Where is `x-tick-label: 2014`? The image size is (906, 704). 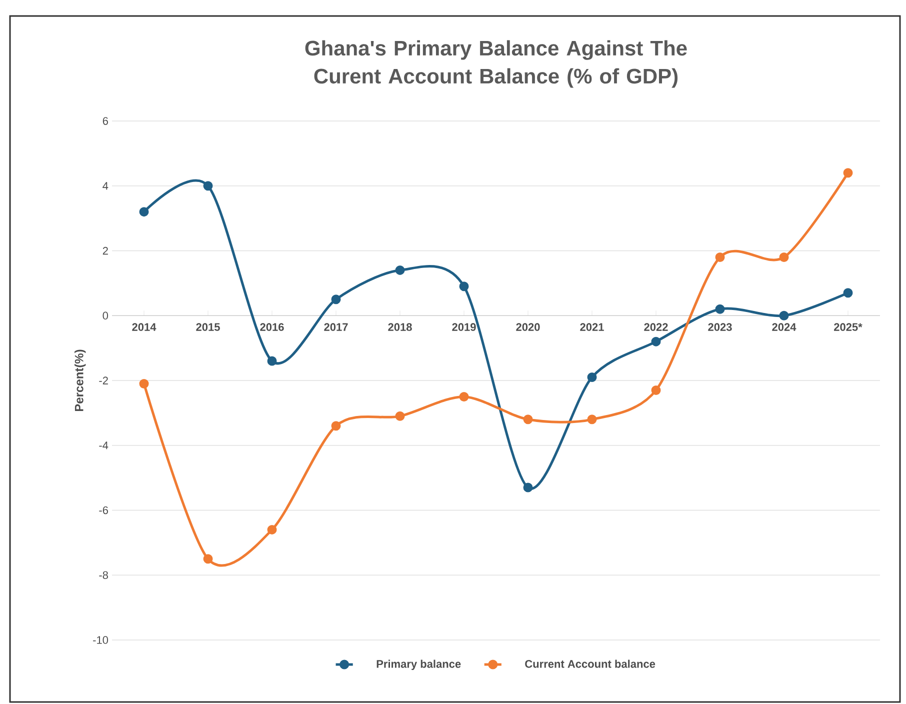 x-tick-label: 2014 is located at coordinates (144, 327).